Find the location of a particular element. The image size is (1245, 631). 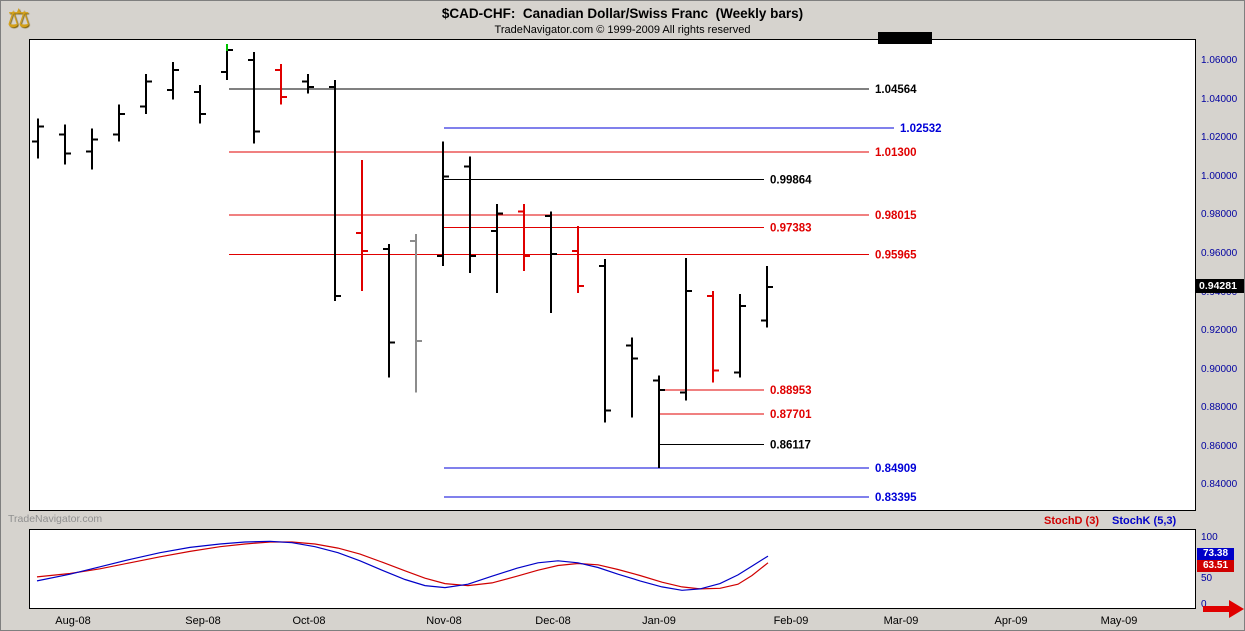

price-tick-label: 0.92000 is located at coordinates (1219, 331).